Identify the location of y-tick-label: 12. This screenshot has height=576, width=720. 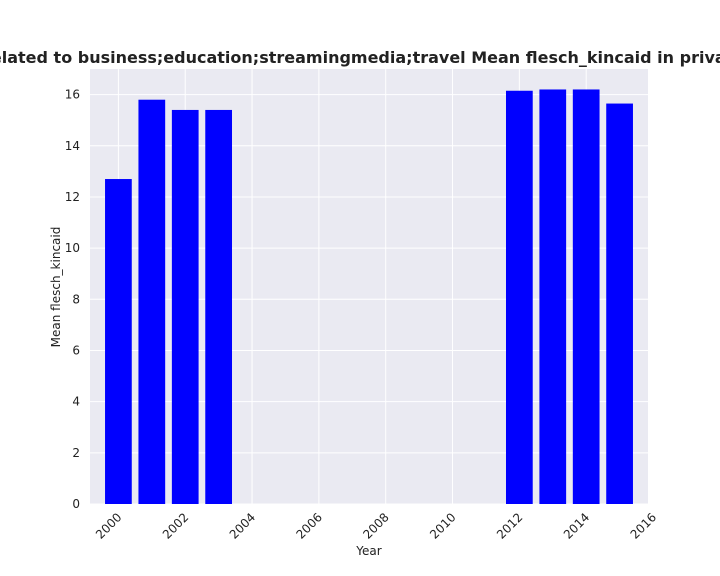
(72, 197).